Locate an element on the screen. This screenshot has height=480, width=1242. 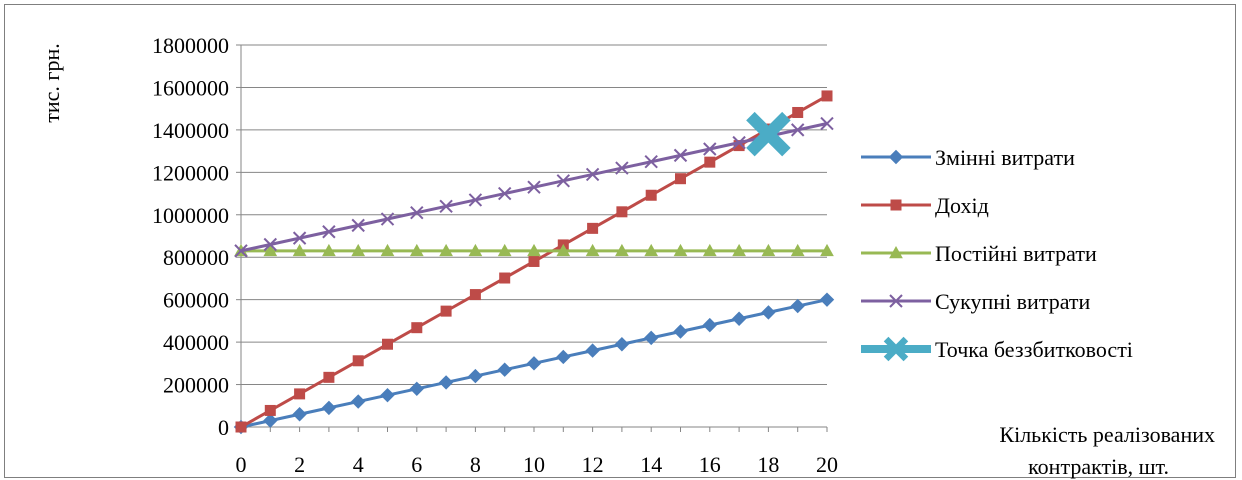
y-axis-label: тис. грн. is located at coordinates (51, 82).